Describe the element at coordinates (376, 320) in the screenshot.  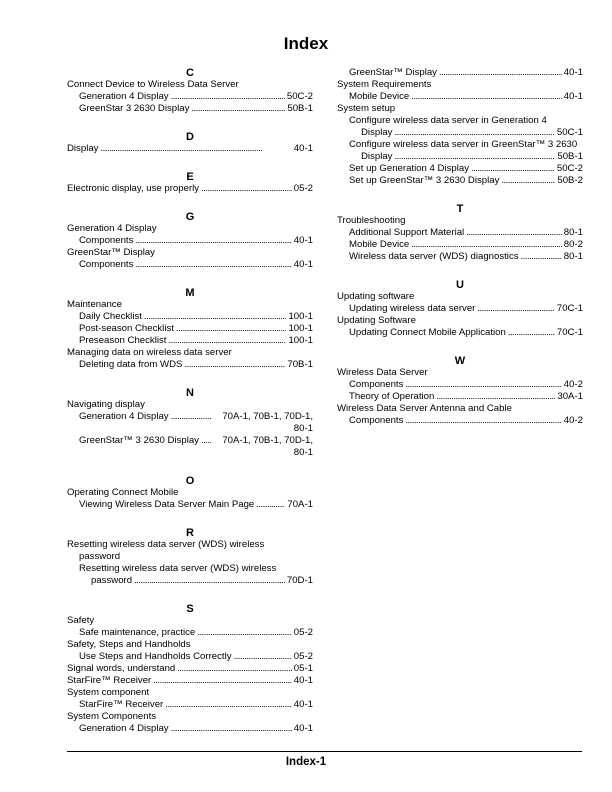
I see `entry-text: Updating Software` at that location.